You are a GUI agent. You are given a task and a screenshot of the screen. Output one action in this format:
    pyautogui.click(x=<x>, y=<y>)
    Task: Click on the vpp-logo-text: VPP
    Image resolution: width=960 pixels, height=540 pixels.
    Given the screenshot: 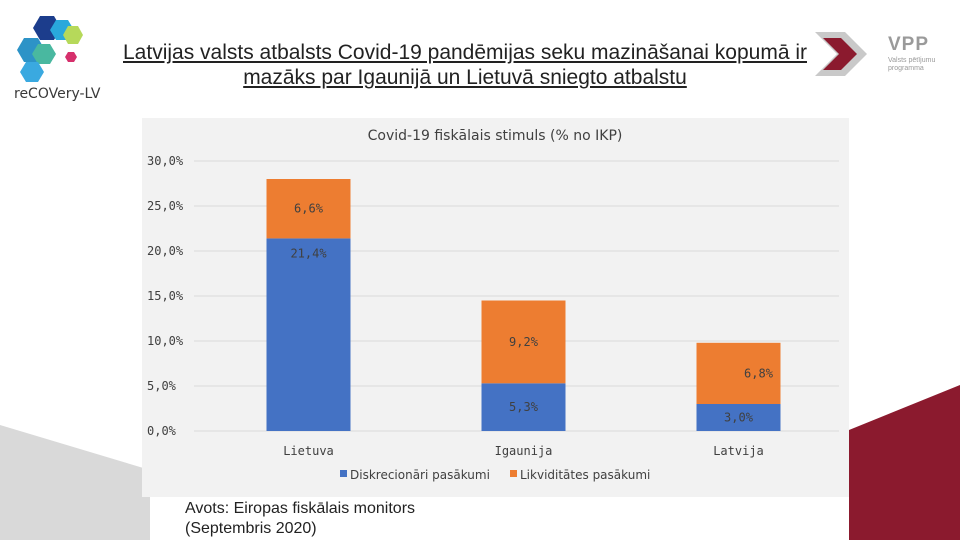 What is the action you would take?
    pyautogui.click(x=909, y=44)
    